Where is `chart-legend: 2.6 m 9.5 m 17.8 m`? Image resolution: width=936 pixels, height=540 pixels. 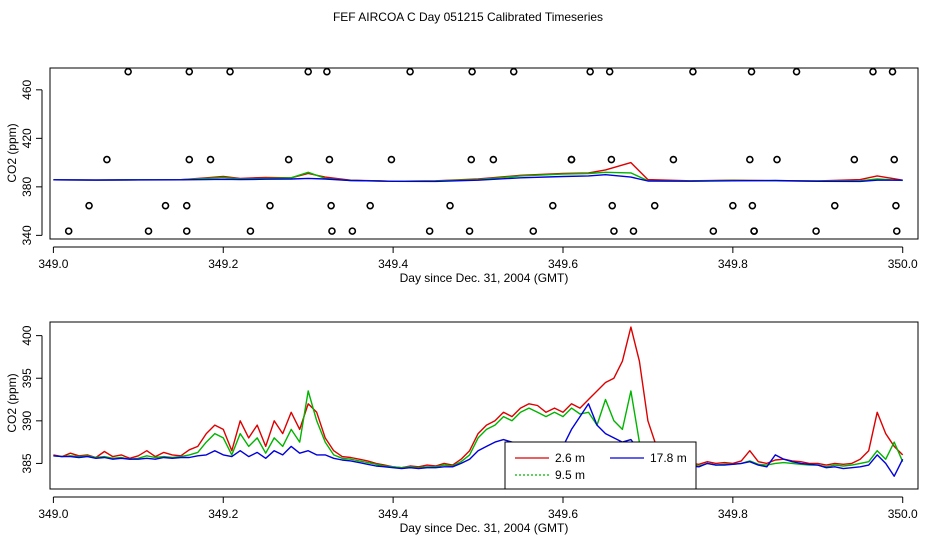 chart-legend: 2.6 m 9.5 m 17.8 m is located at coordinates (600, 465).